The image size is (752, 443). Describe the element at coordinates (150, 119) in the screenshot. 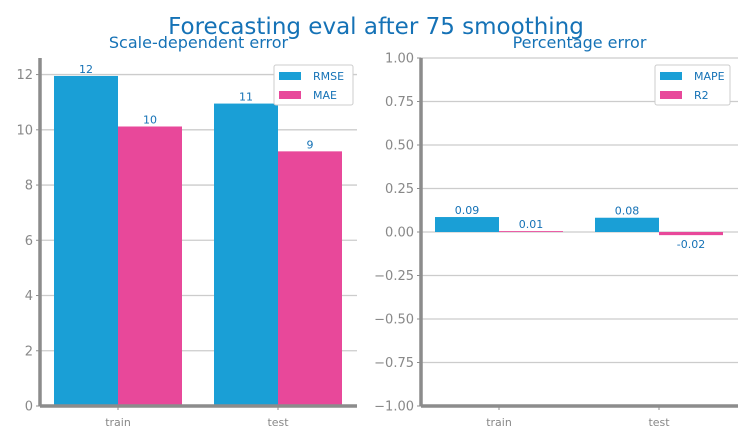

I see `data-label-mae-train: 10` at that location.